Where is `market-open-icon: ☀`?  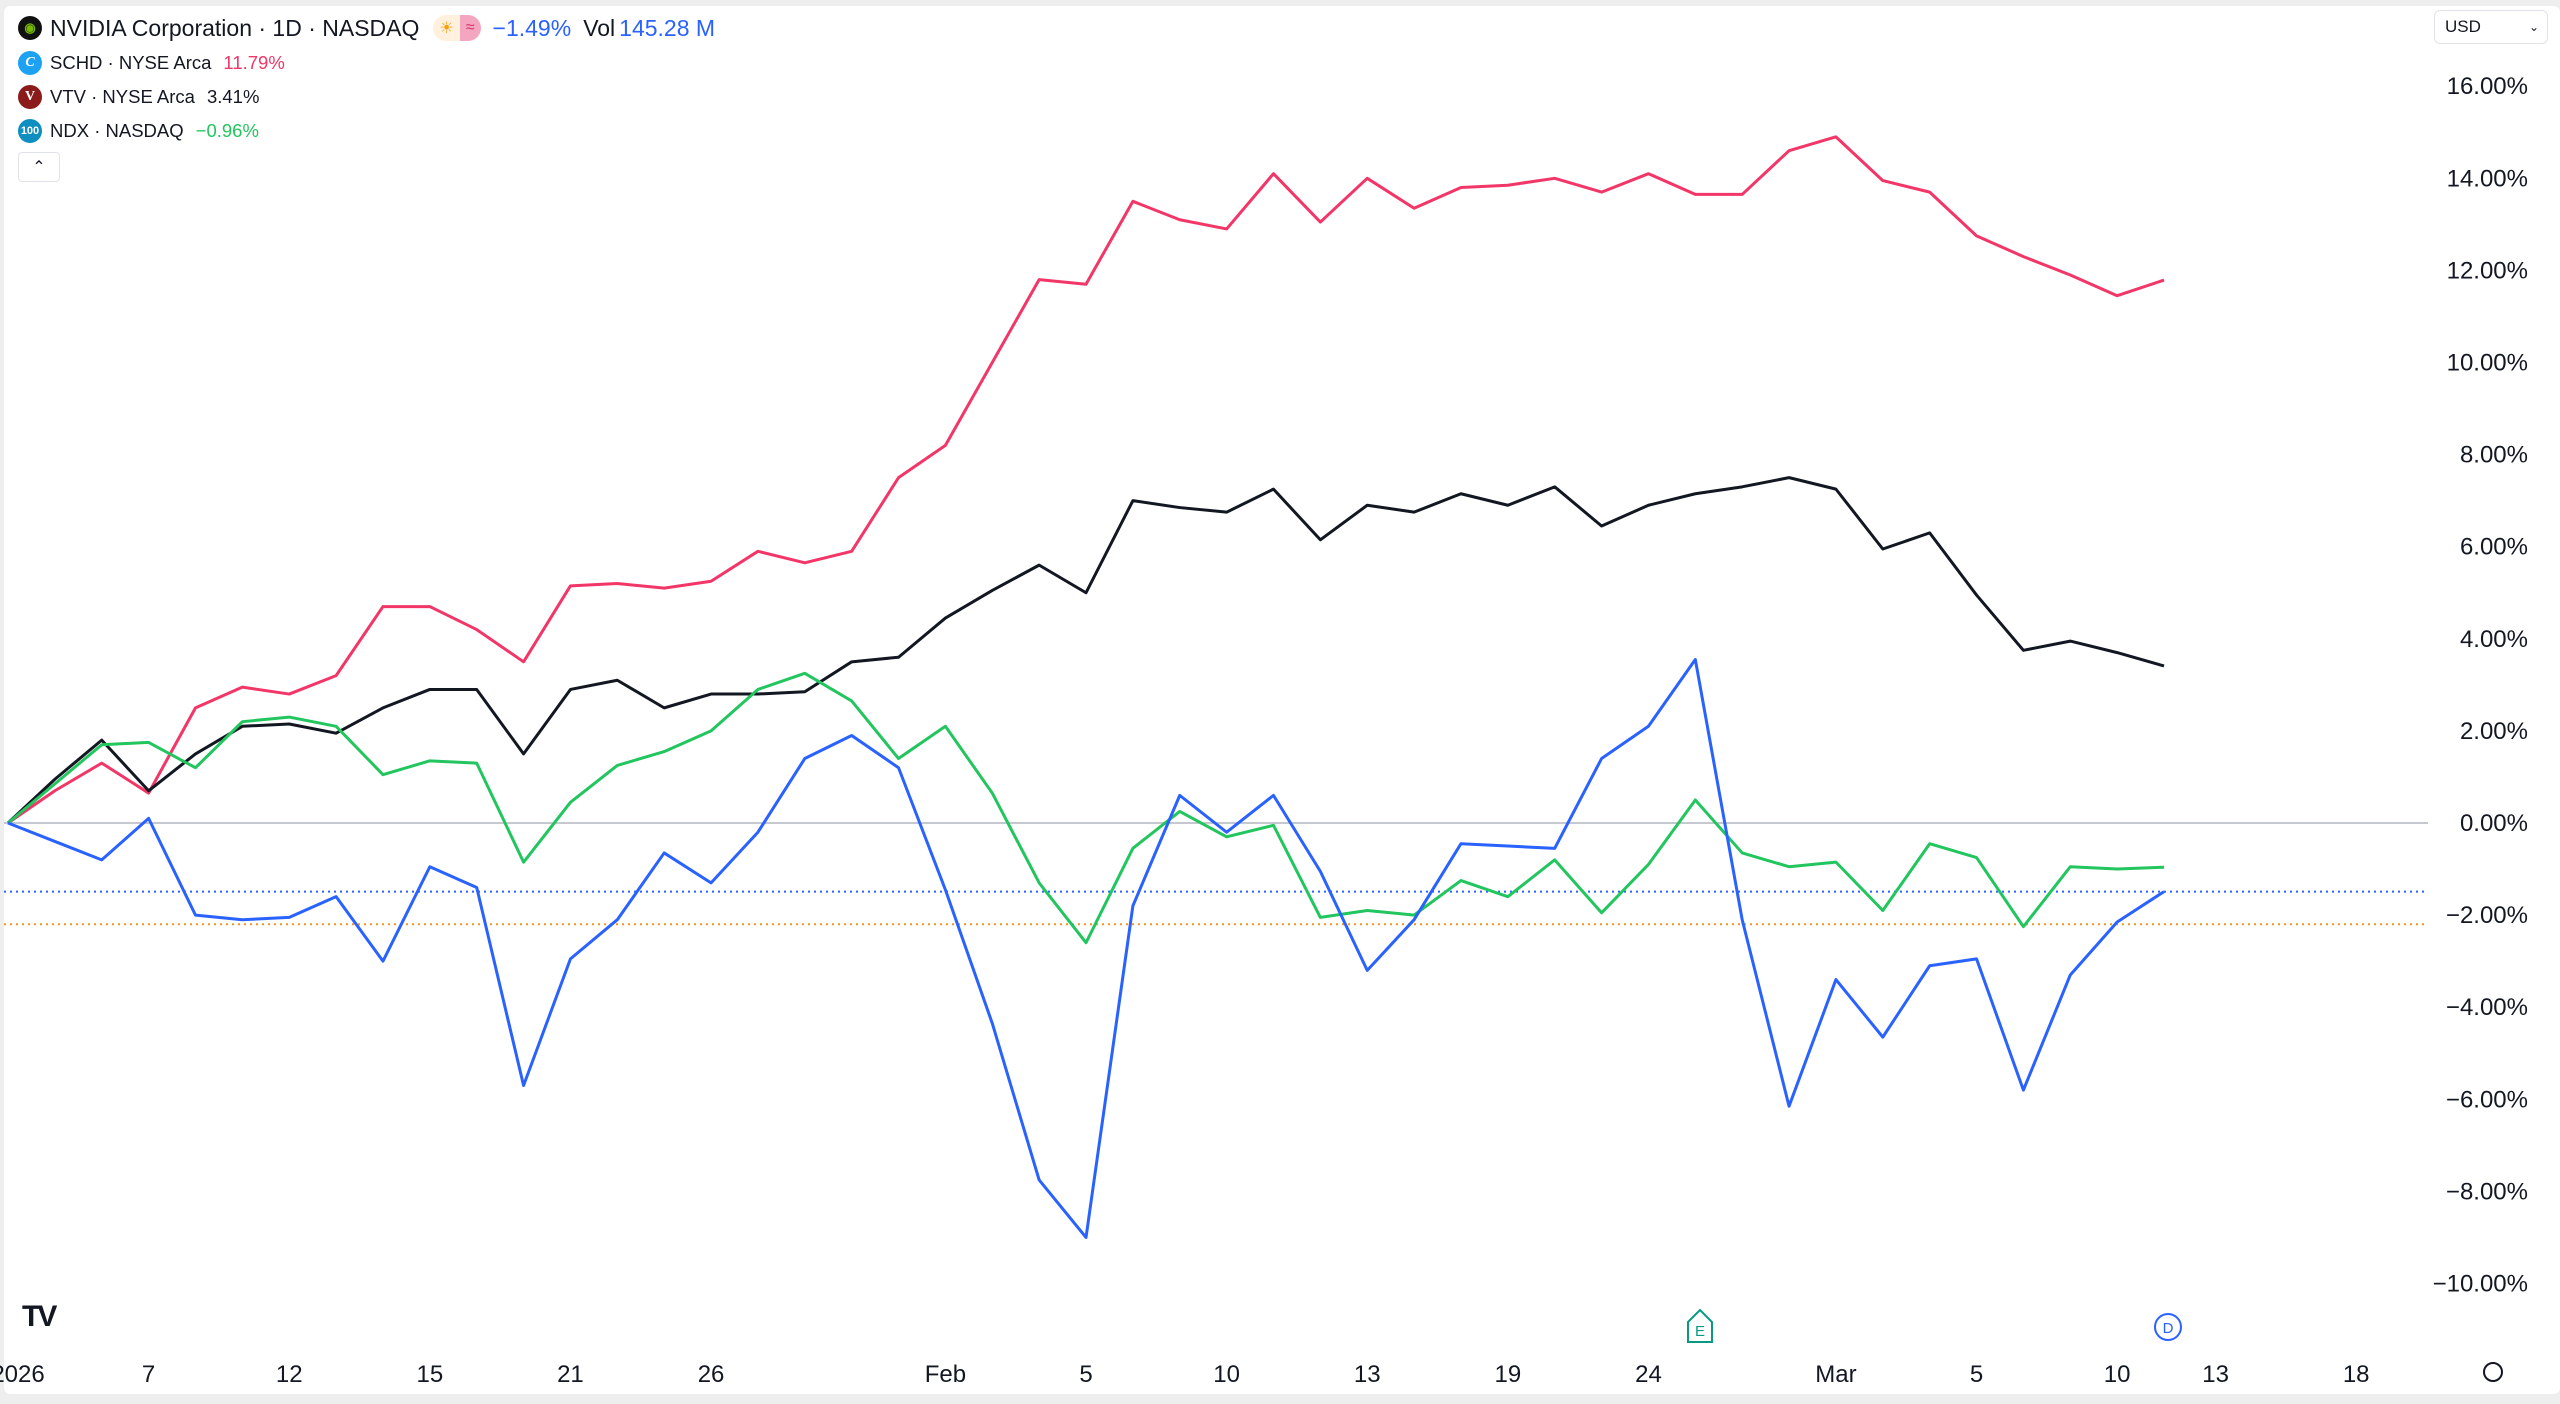 market-open-icon: ☀ is located at coordinates (446, 28).